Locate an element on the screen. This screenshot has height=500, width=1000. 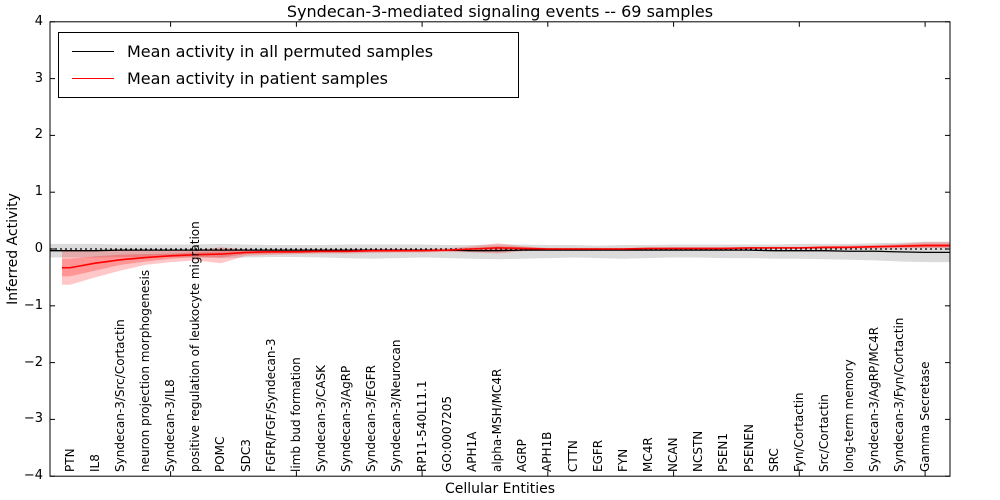
legend-entry: Mean activity in all permuted samples is located at coordinates (288, 51).